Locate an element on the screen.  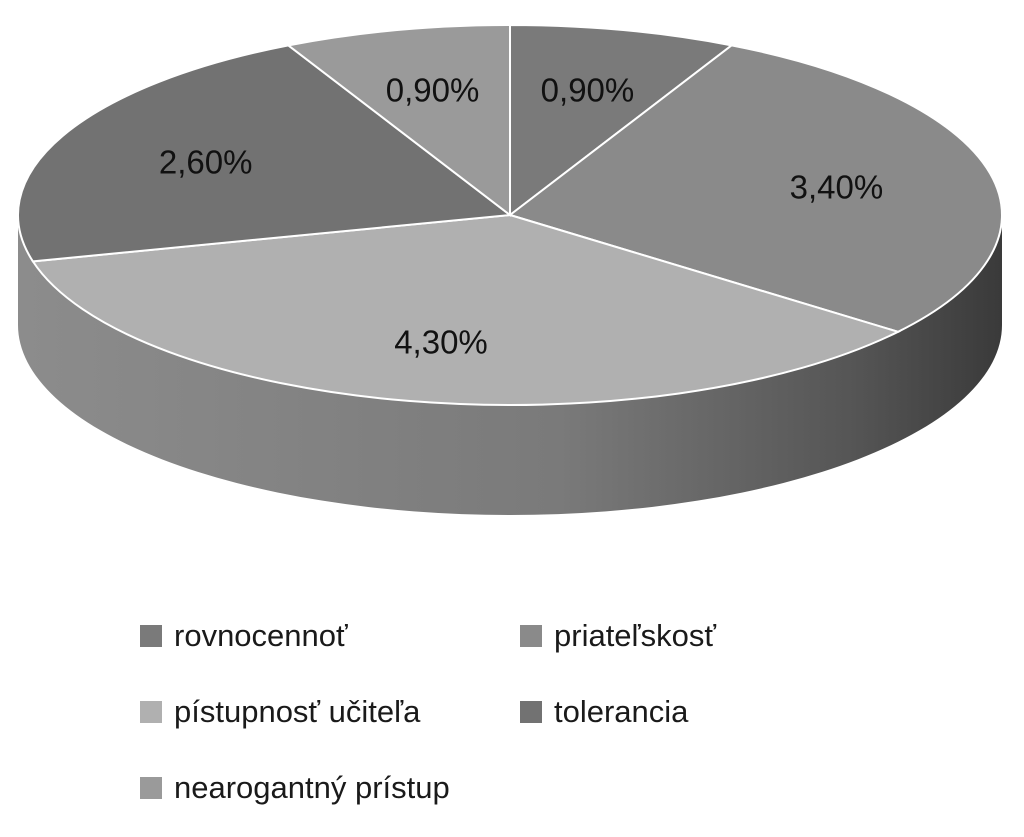
data-label-rovnocennot: 0,90% is located at coordinates (588, 89).